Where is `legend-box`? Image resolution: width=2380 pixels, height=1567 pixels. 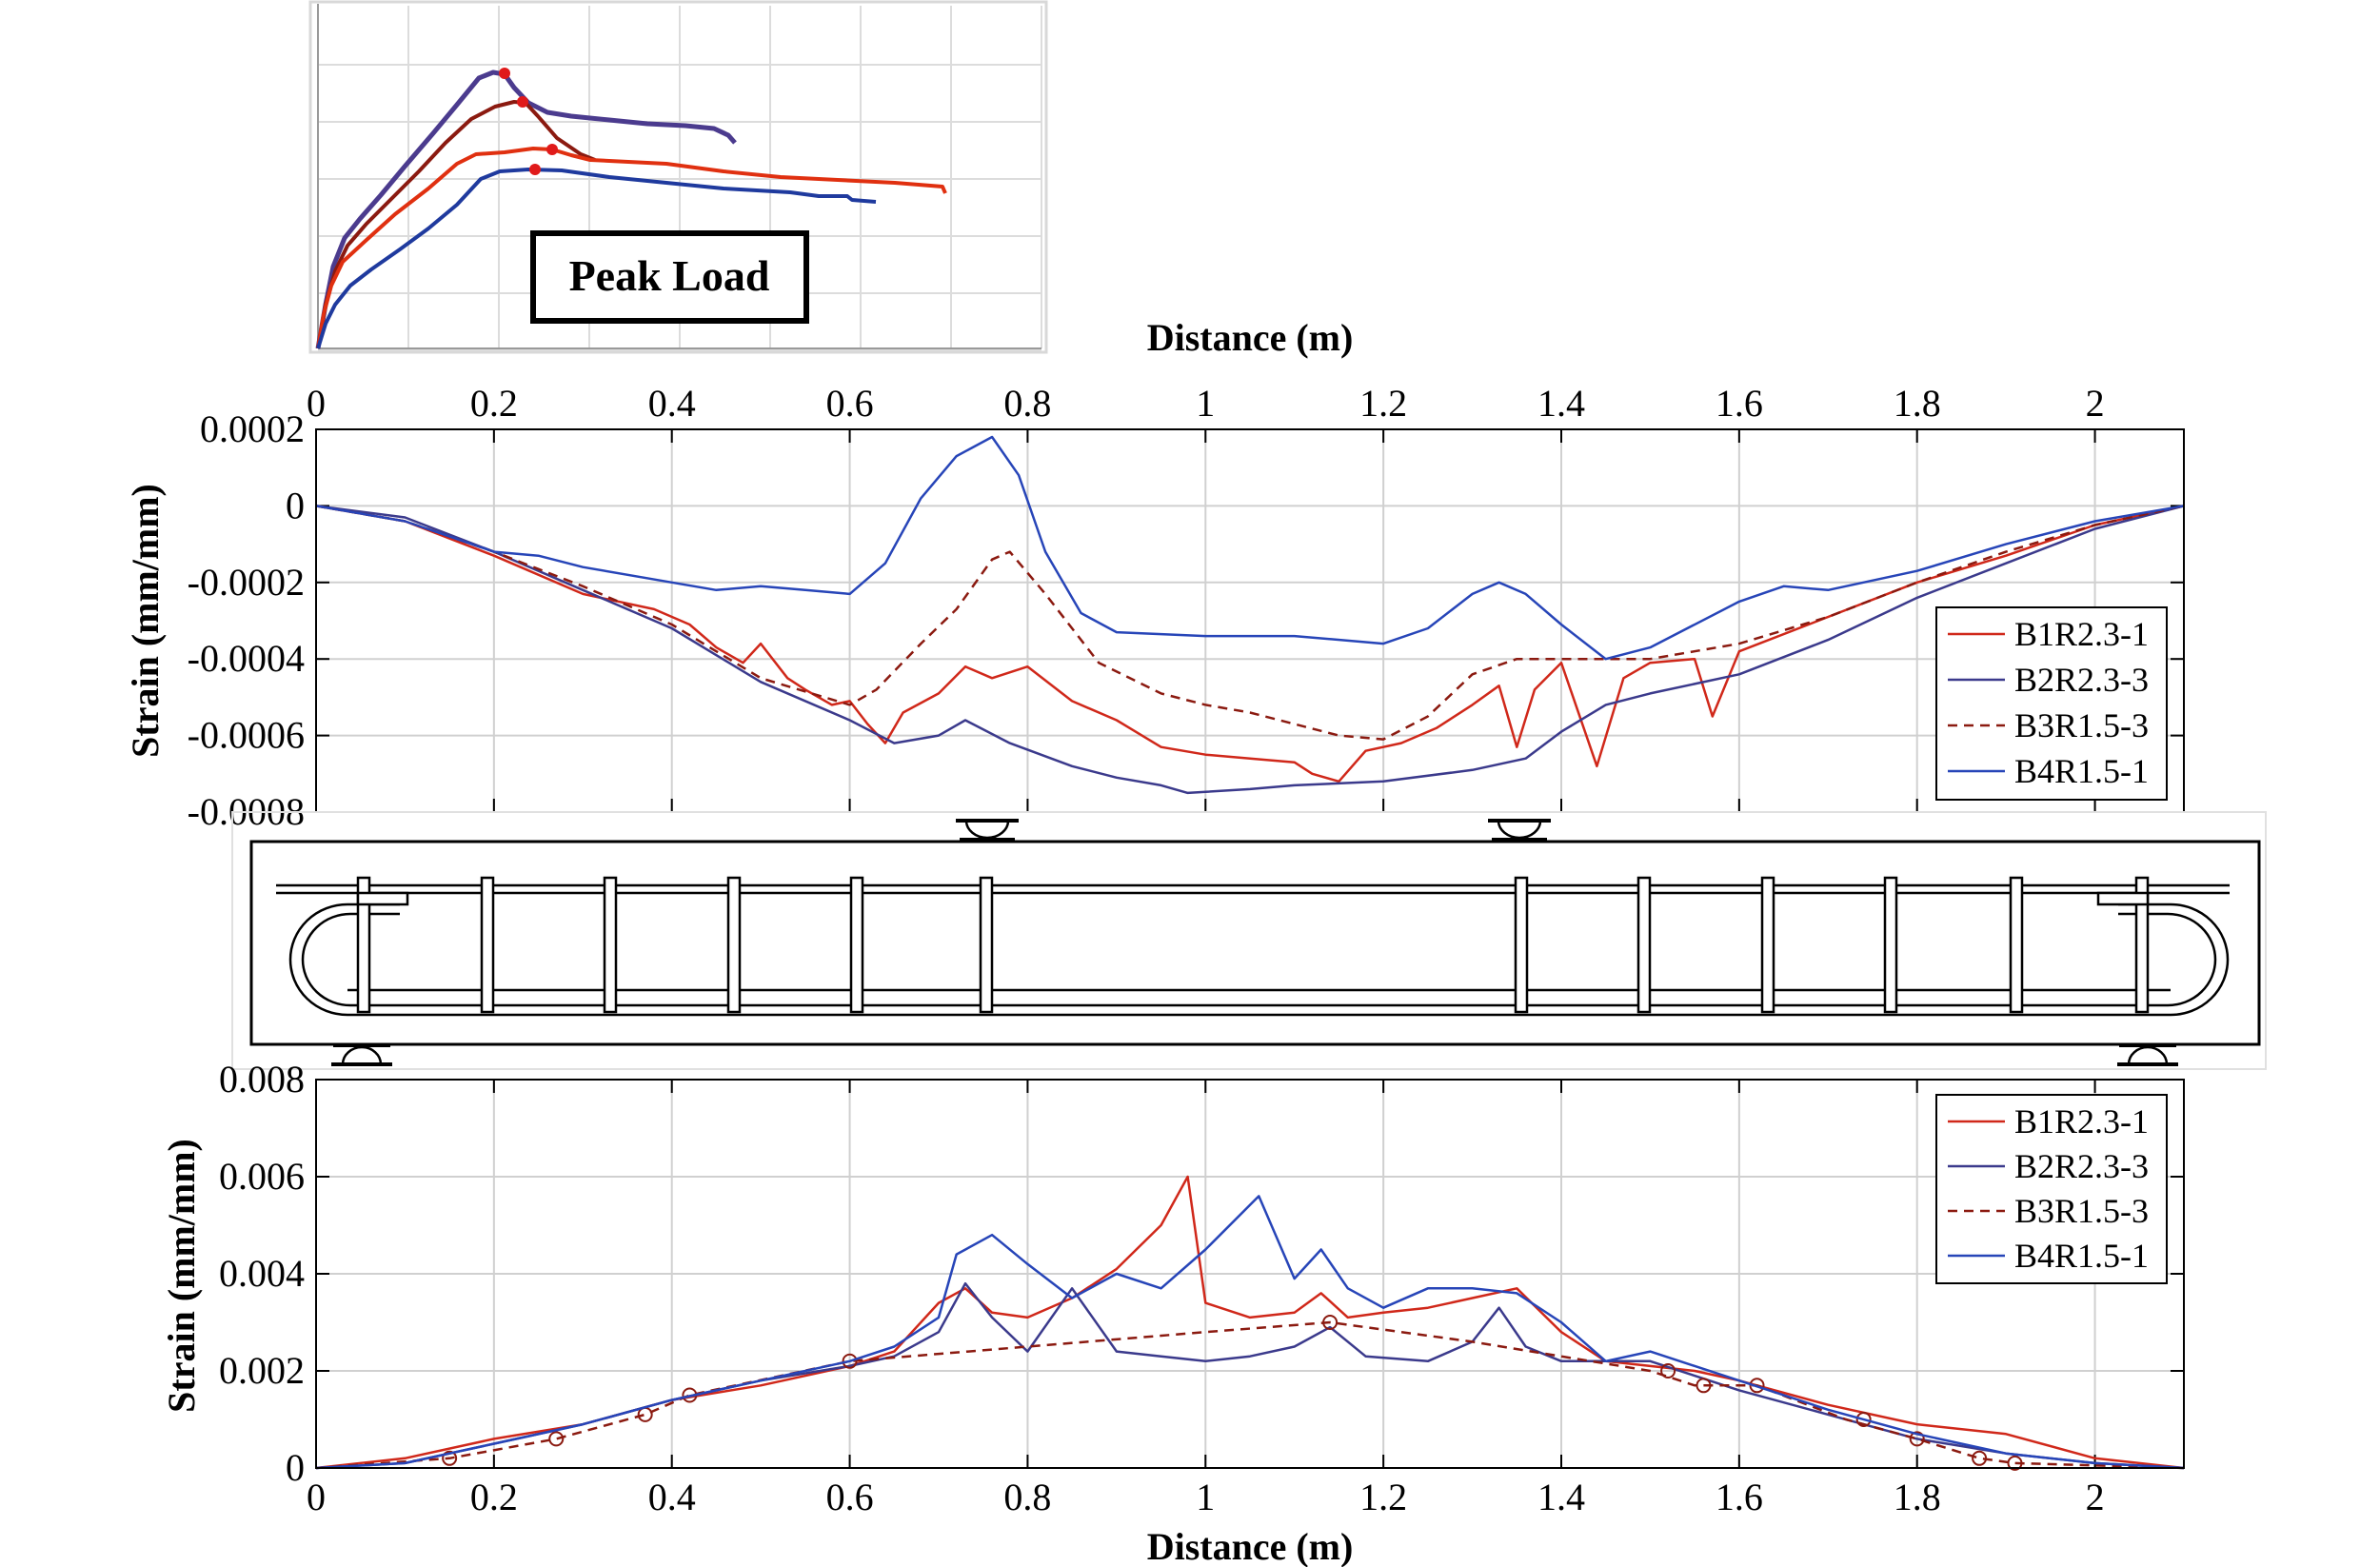
legend-box is located at coordinates (2051, 703).